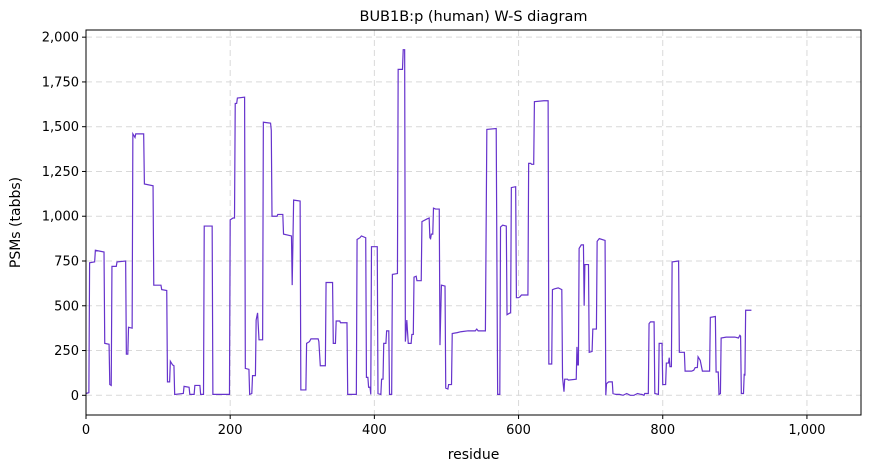 The image size is (869, 474). Describe the element at coordinates (374, 430) in the screenshot. I see `x-tick-label: 400` at that location.